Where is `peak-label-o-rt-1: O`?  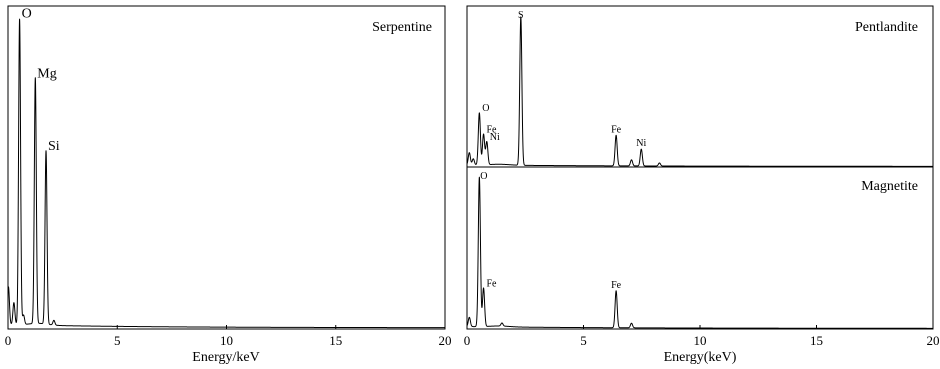 peak-label-o-rt-1: O is located at coordinates (485, 108).